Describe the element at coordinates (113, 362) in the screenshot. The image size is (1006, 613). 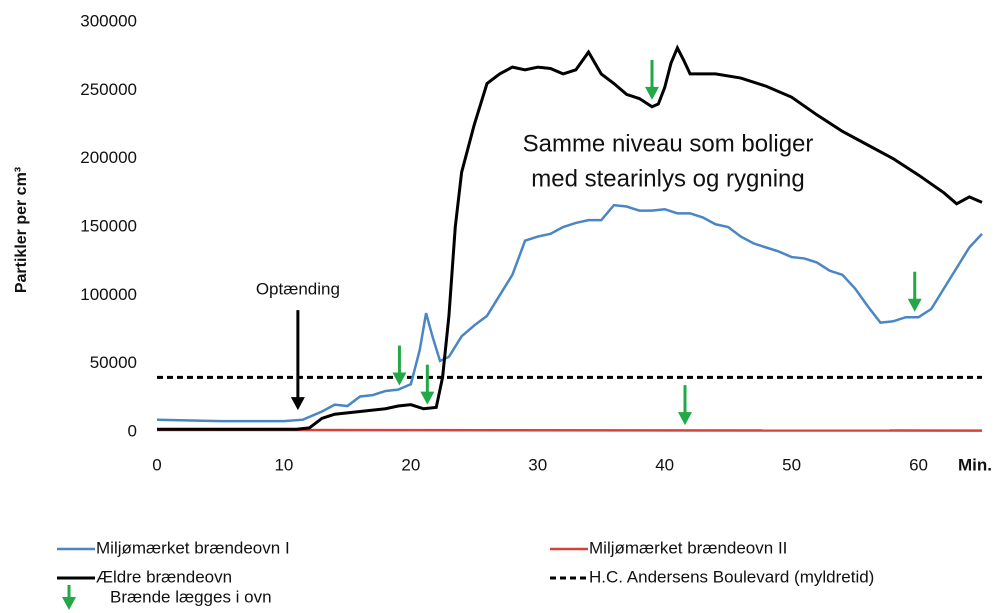
I see `y-tick-label: 50000` at that location.